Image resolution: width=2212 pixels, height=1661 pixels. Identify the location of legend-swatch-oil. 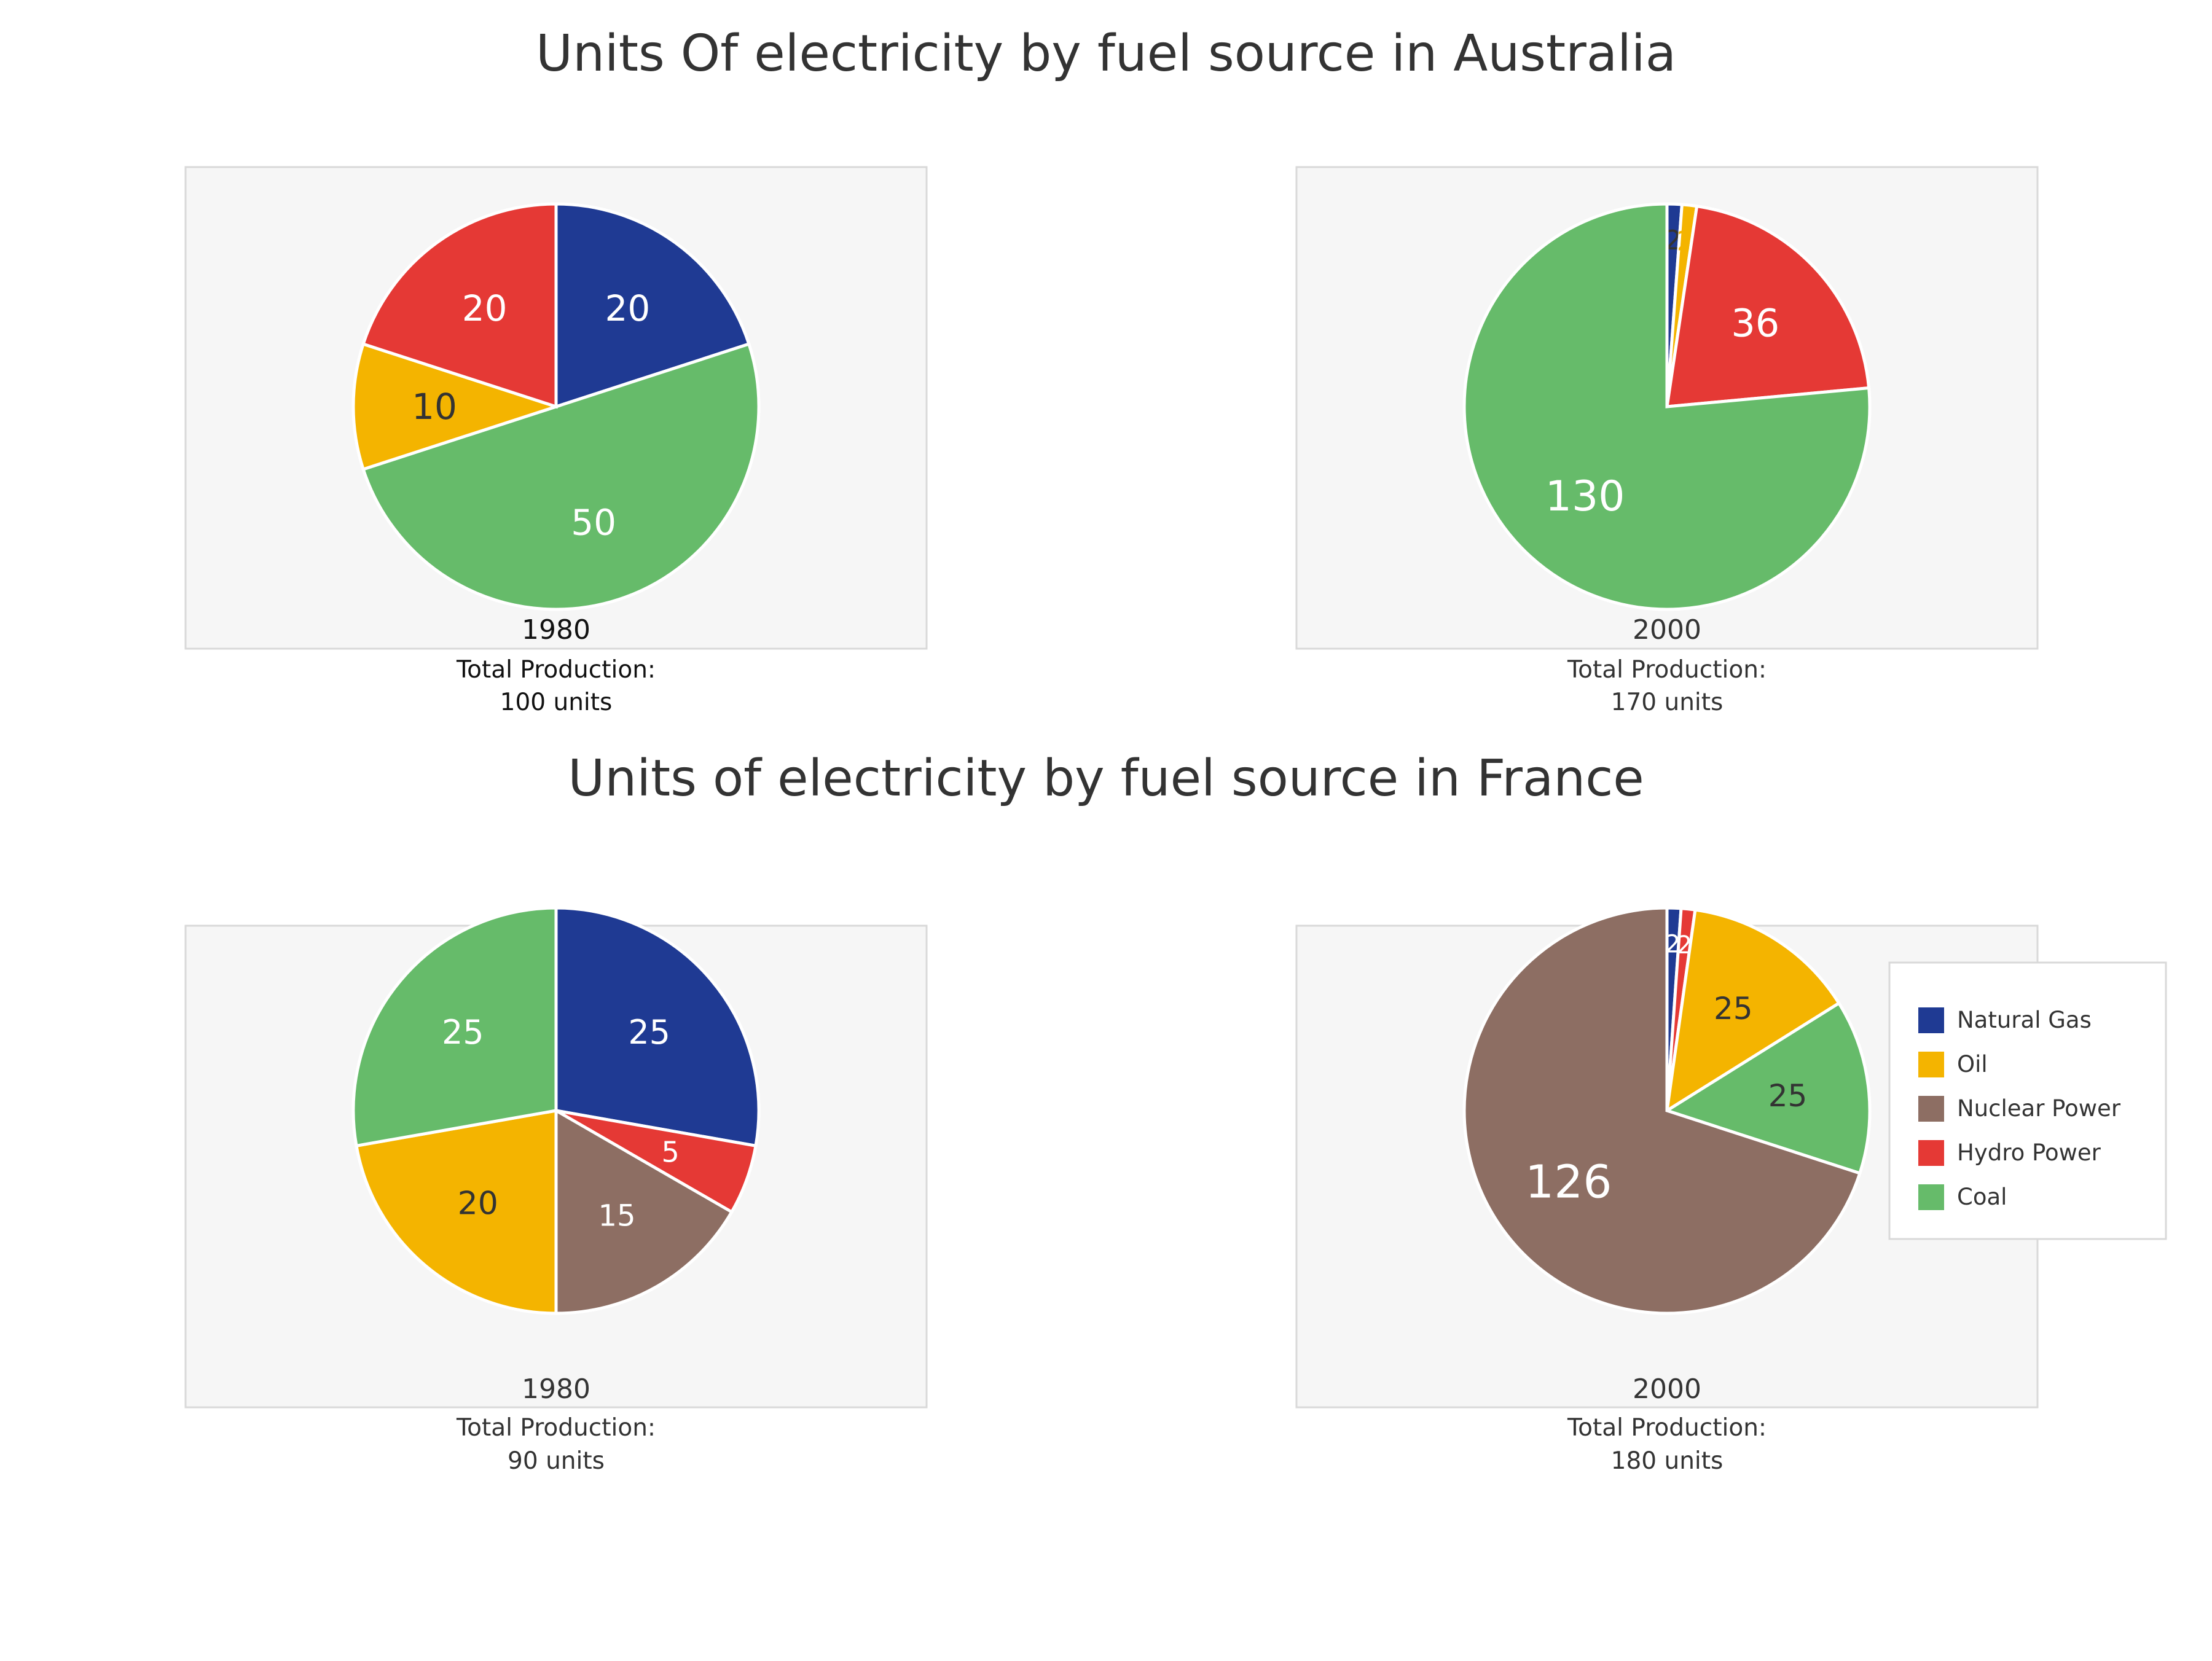
(1931, 1064).